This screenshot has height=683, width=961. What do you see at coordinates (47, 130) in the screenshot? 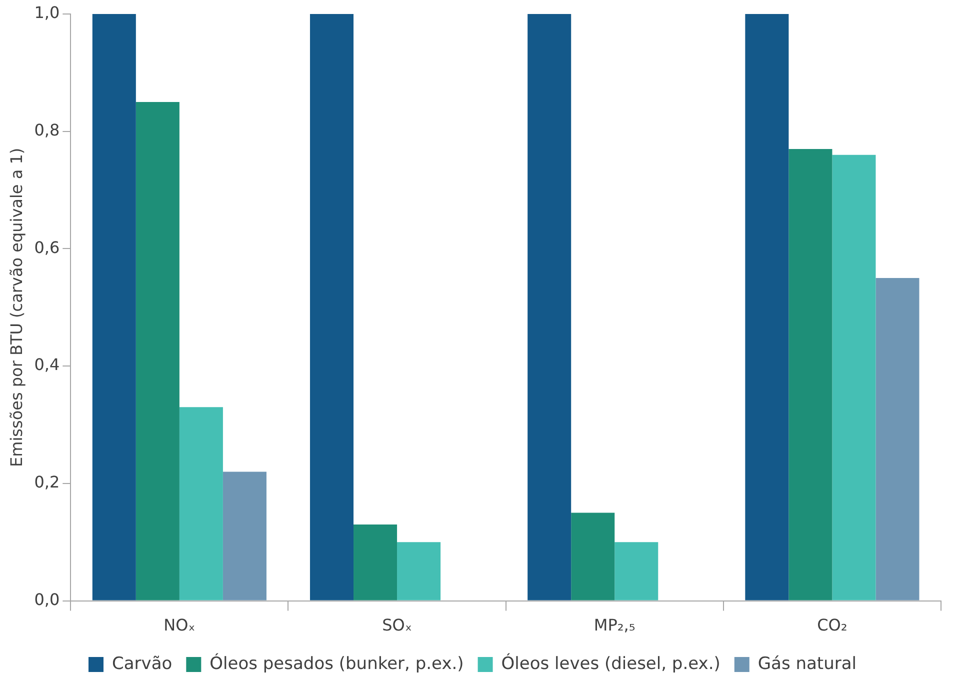
I see `y-tick-label: 0,8` at bounding box center [47, 130].